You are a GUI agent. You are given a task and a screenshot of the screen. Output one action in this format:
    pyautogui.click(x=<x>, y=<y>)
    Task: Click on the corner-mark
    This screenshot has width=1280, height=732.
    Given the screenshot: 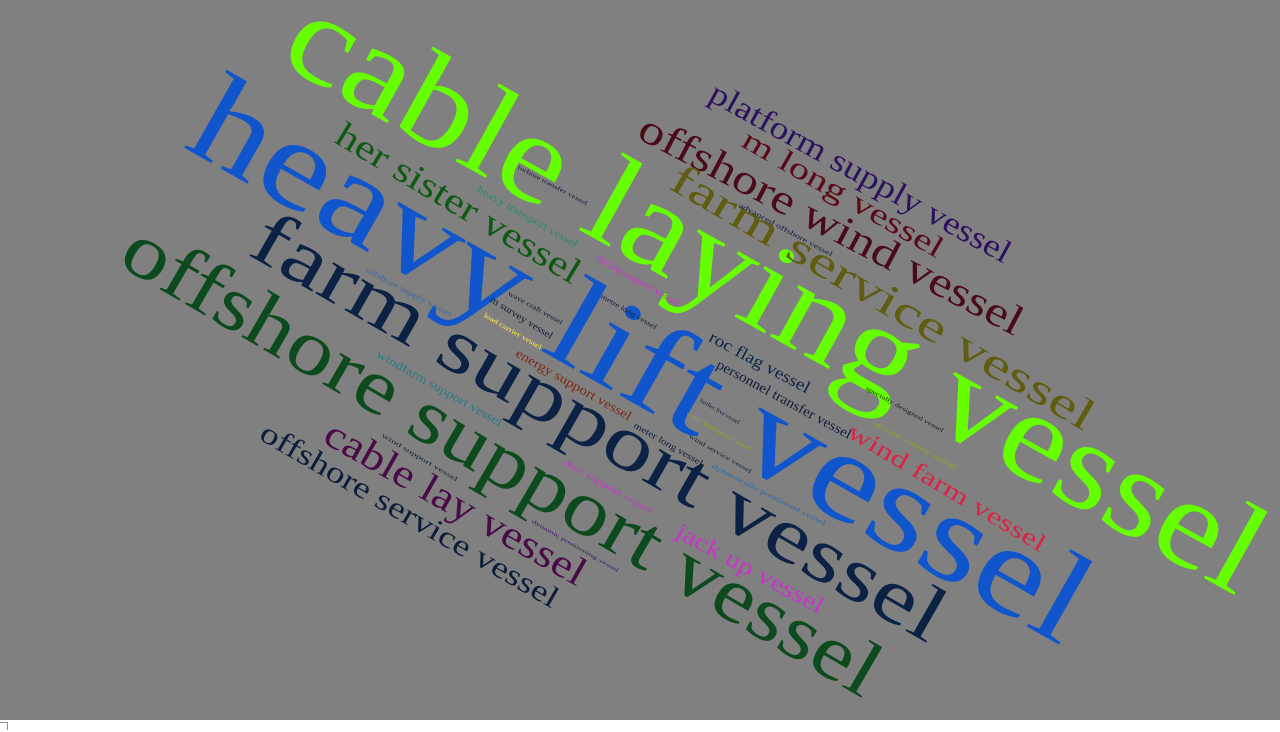 What is the action you would take?
    pyautogui.click(x=4, y=726)
    